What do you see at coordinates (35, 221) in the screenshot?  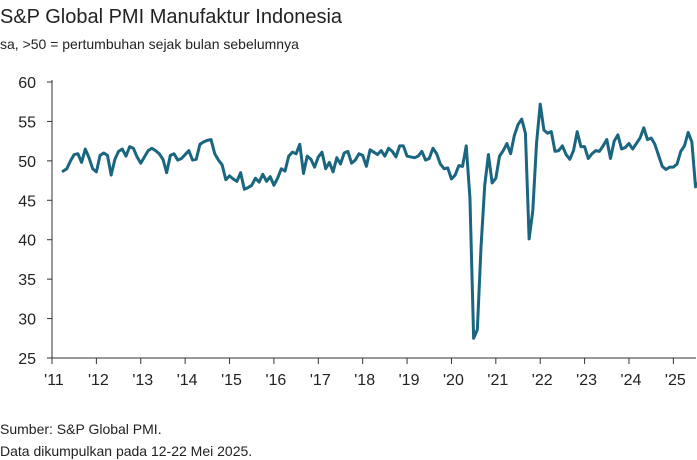 I see `y-axis: 25 30 35 40 45 50 55 60` at bounding box center [35, 221].